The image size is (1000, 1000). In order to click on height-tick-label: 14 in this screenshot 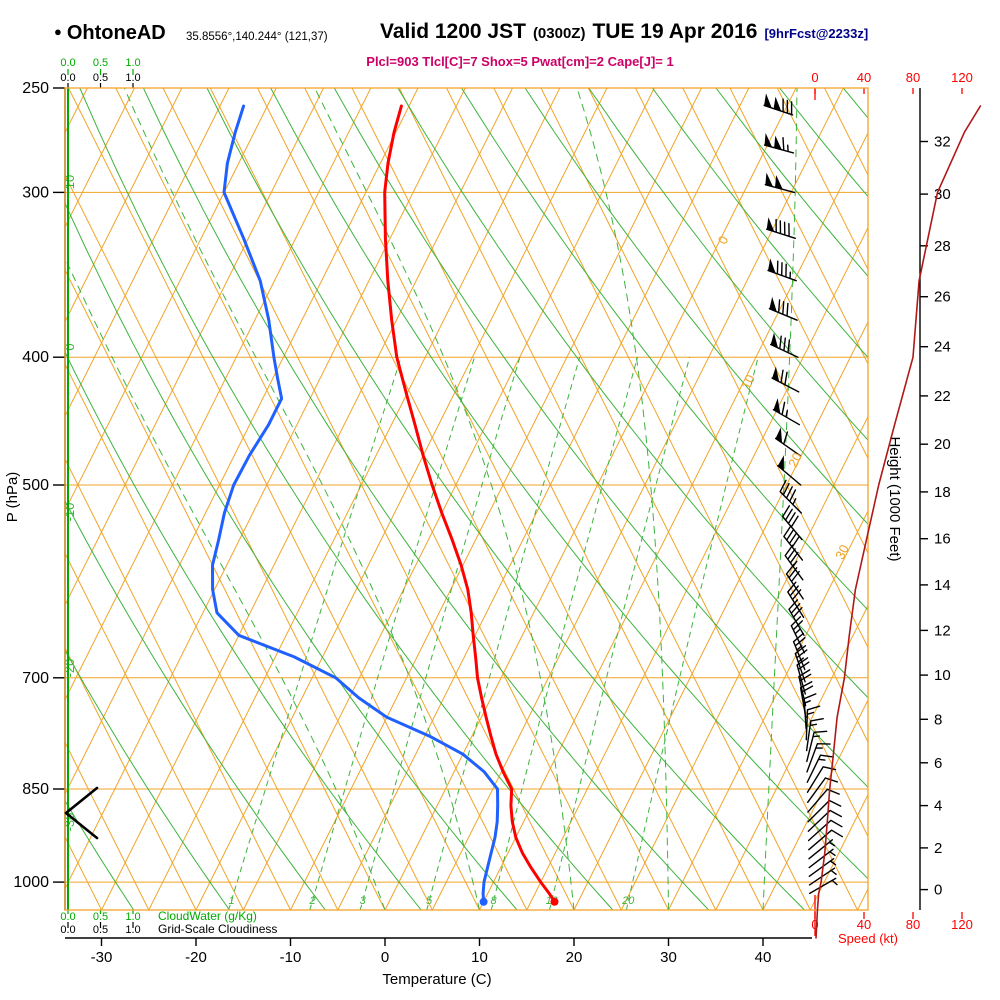, I will do `click(942, 585)`.